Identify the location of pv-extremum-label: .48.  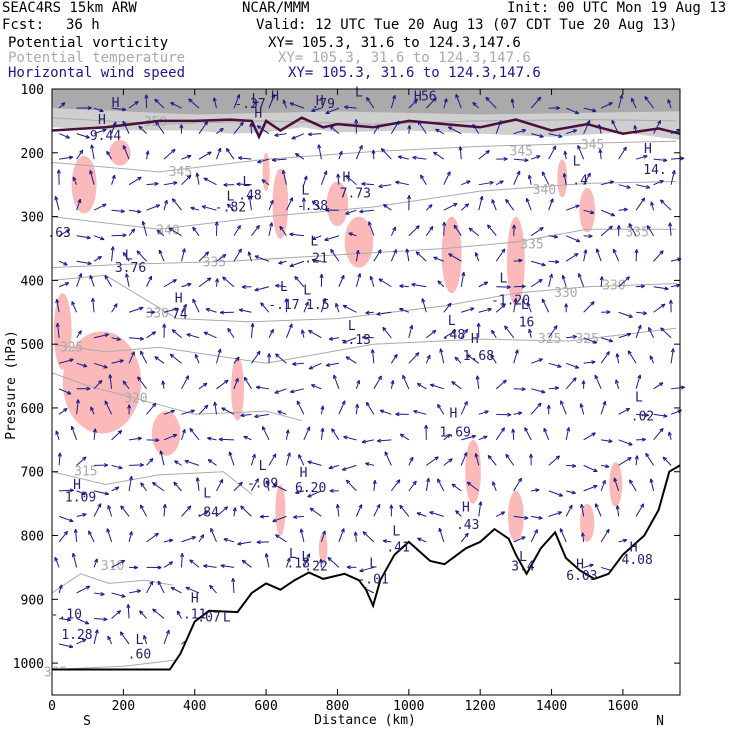
(249, 195).